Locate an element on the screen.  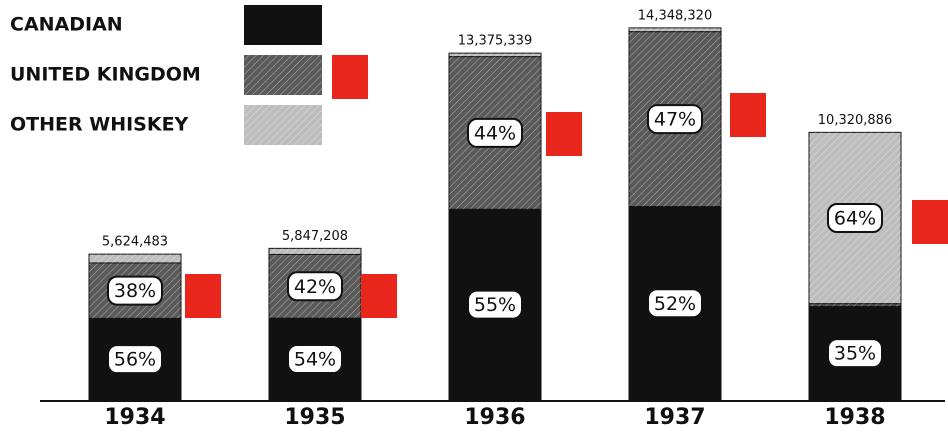
data-label: 55% is located at coordinates (495, 305).